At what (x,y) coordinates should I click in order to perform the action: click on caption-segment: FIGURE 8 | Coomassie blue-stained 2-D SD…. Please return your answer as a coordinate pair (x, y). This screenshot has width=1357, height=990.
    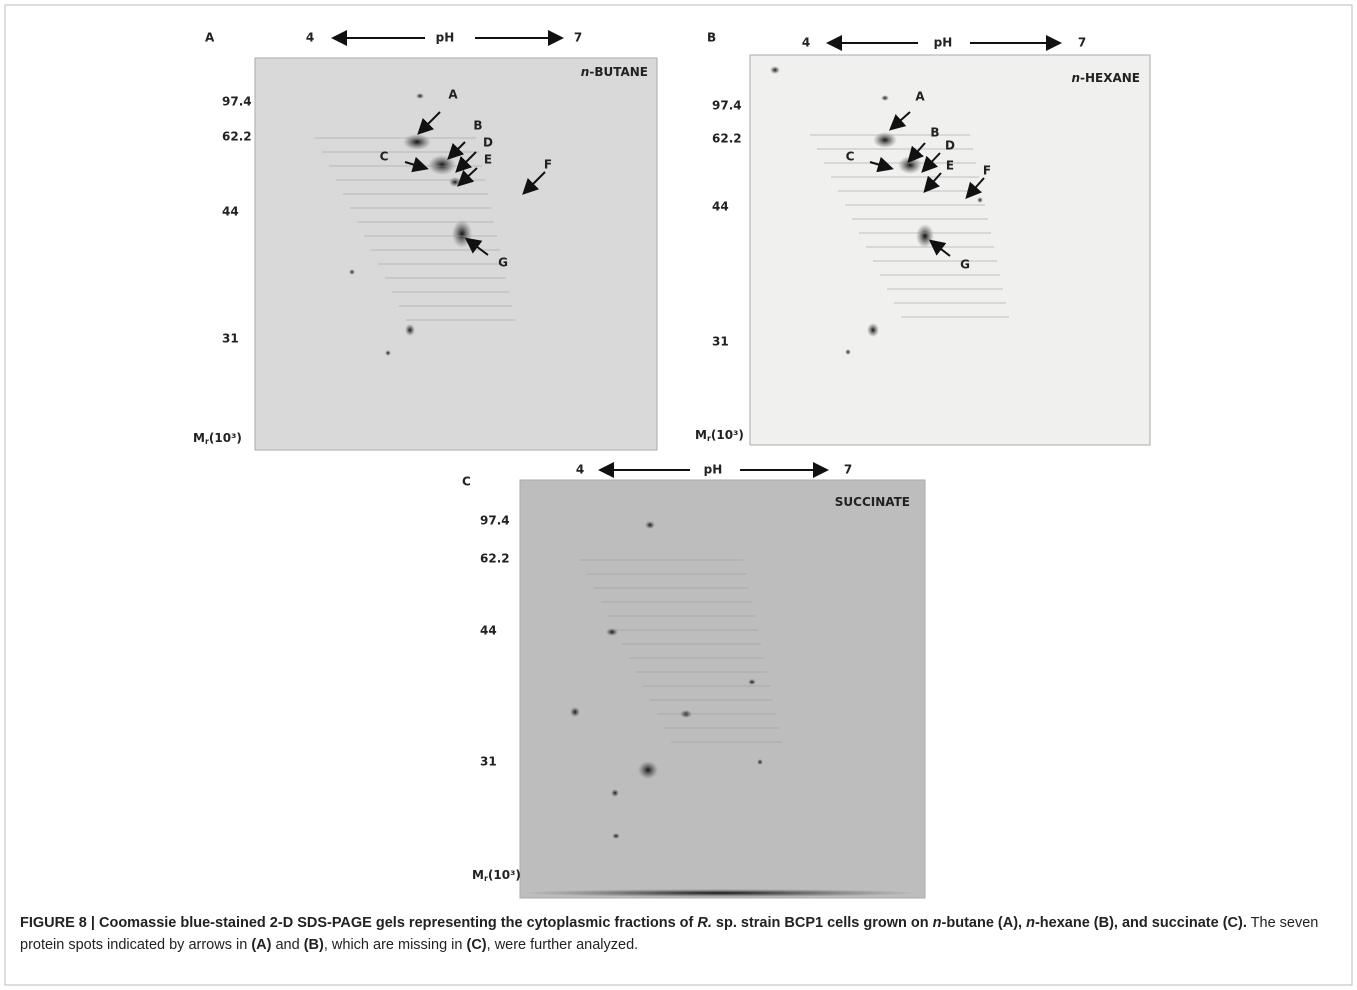
    Looking at the image, I should click on (359, 923).